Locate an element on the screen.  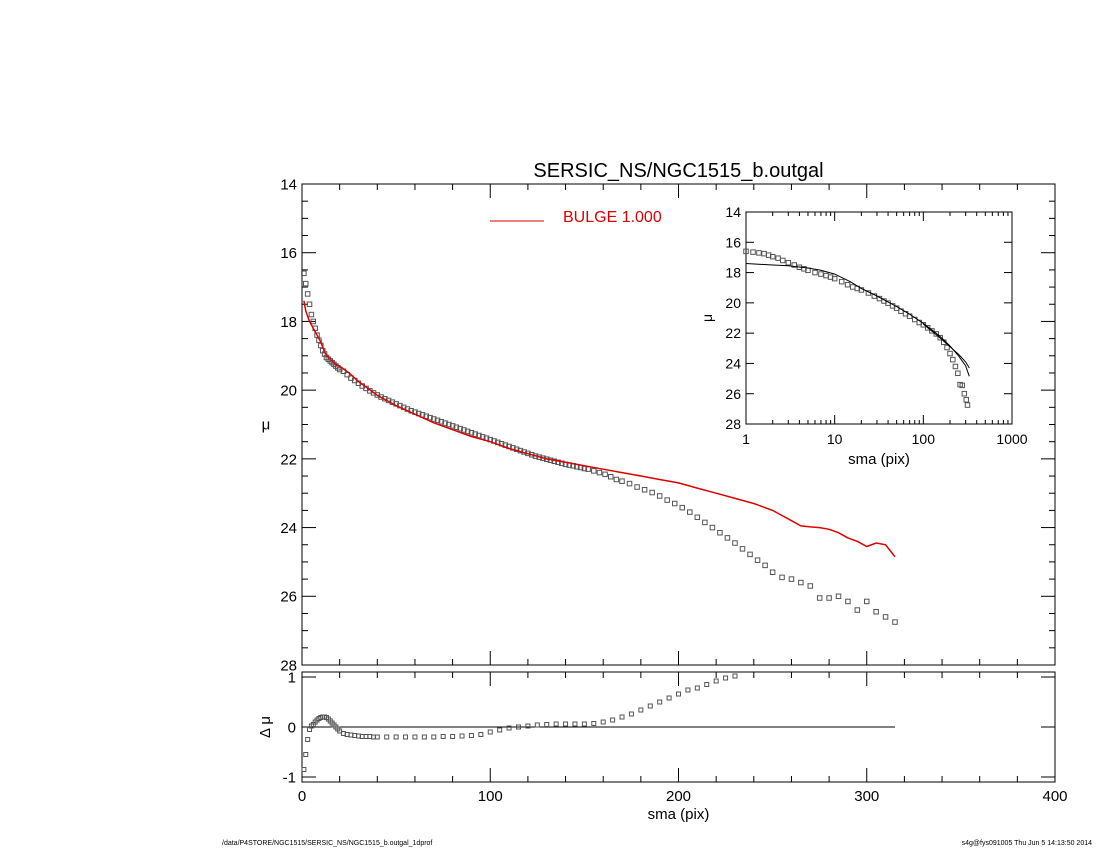
residual-y-axis: -1 0 1 is located at coordinates (669, 727).